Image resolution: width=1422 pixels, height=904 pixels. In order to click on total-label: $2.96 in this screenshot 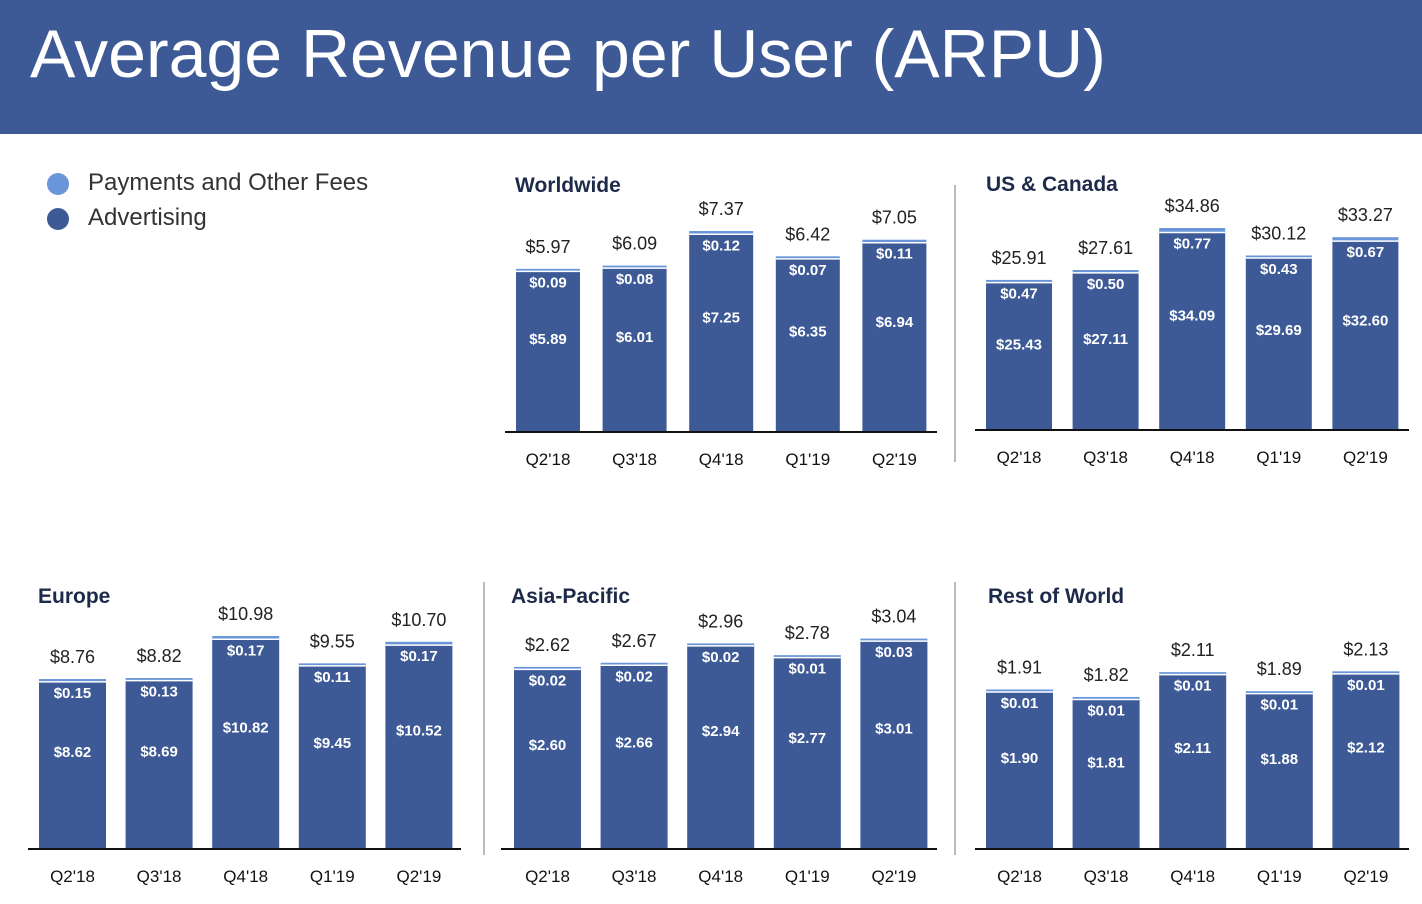, I will do `click(720, 621)`.